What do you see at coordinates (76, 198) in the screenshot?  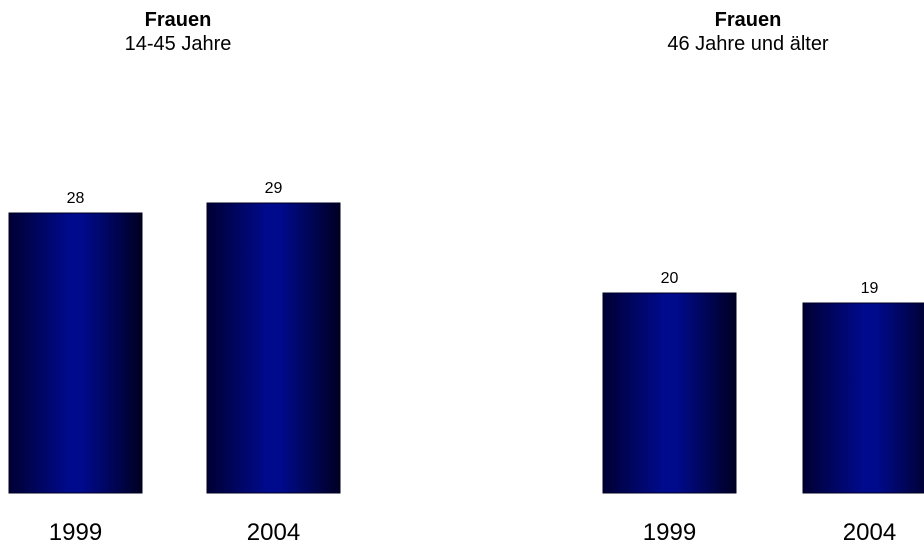 I see `data-label: 28` at bounding box center [76, 198].